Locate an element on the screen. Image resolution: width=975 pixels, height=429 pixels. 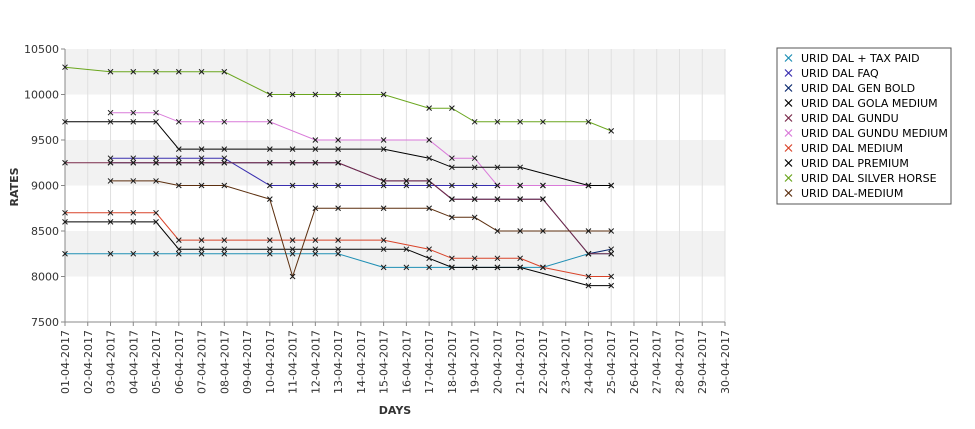
legend-item: URID DAL GUNDU is located at coordinates (841, 118).